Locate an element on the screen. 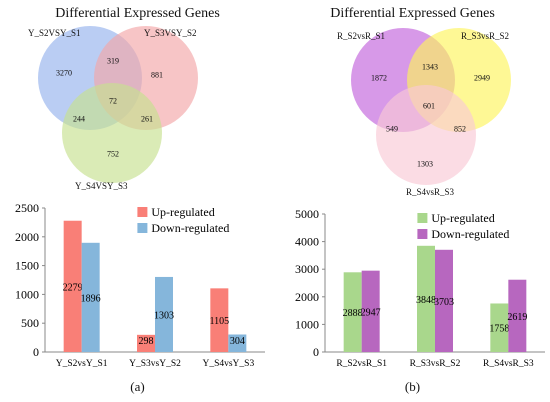 The width and height of the screenshot is (550, 402). venn-b-r12: 1343 is located at coordinates (430, 67).